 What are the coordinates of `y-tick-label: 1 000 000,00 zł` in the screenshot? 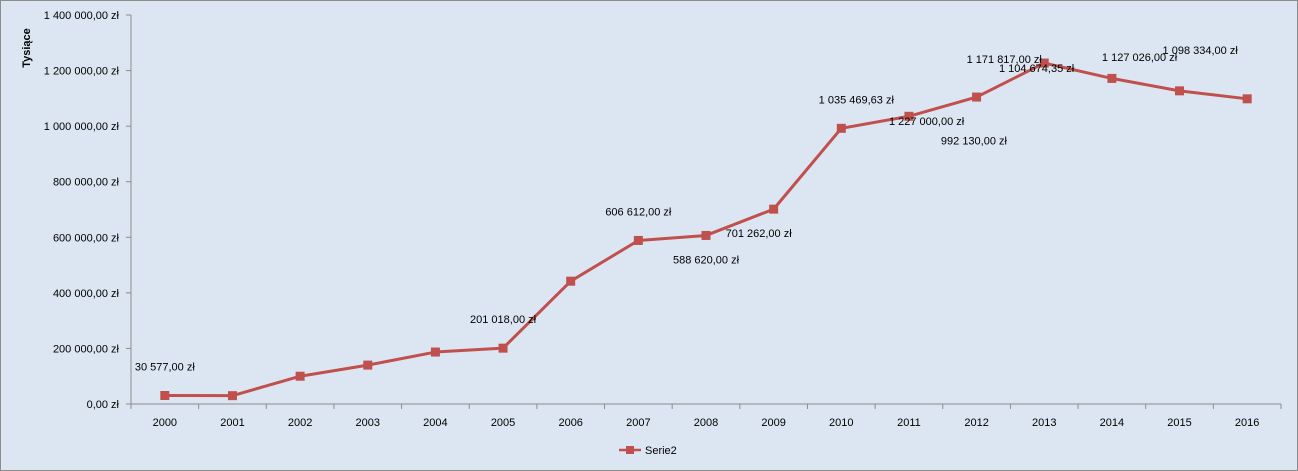 It's located at (82, 127).